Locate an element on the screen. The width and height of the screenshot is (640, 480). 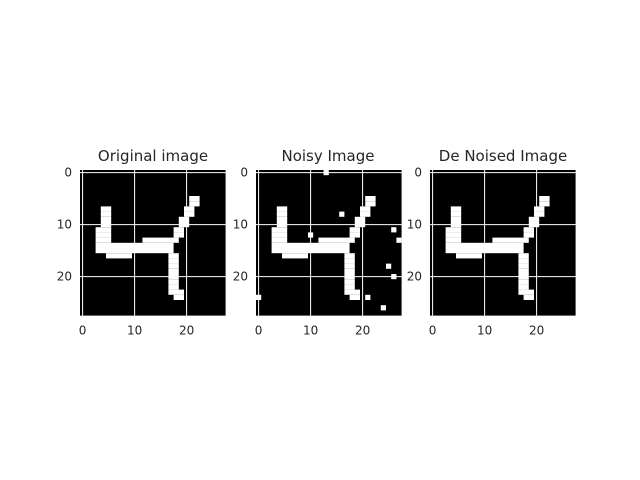
subplot-noisy: Noisy Image 0 10 20 0 10 20 is located at coordinates (317, 242).